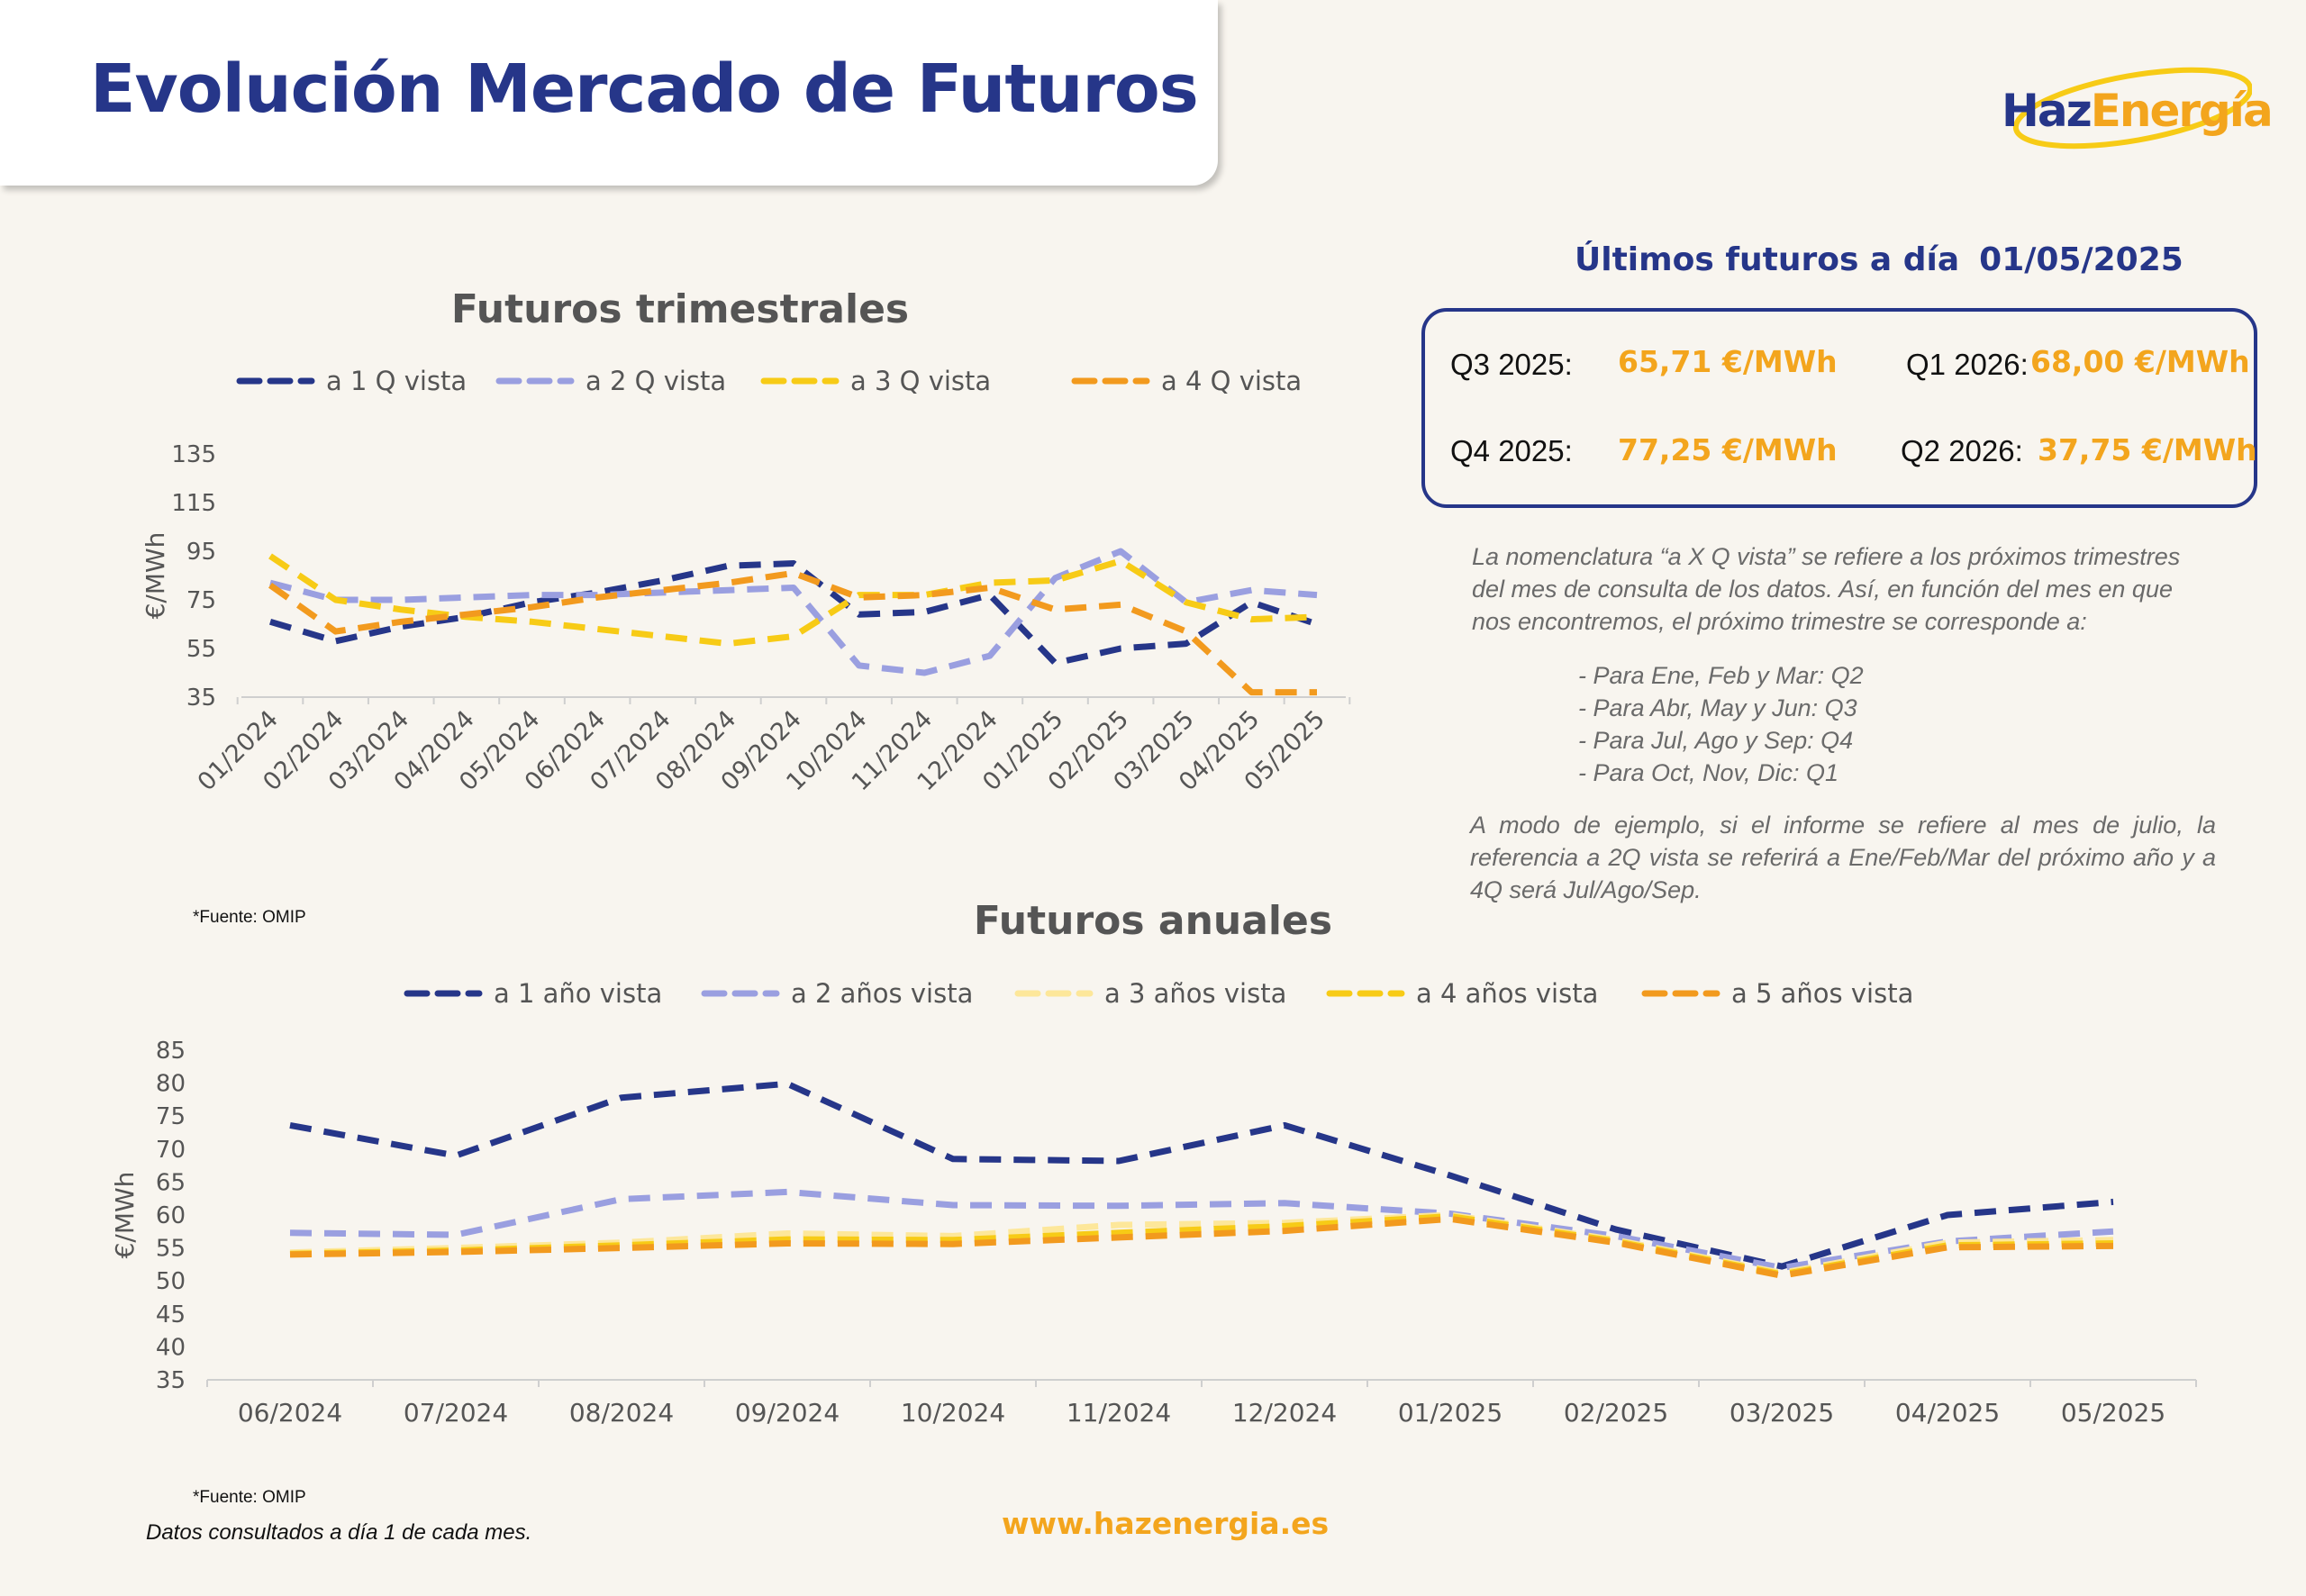  Describe the element at coordinates (339, 1532) in the screenshot. I see `footer-note: Datos consultados a día 1 de cada mes.` at that location.